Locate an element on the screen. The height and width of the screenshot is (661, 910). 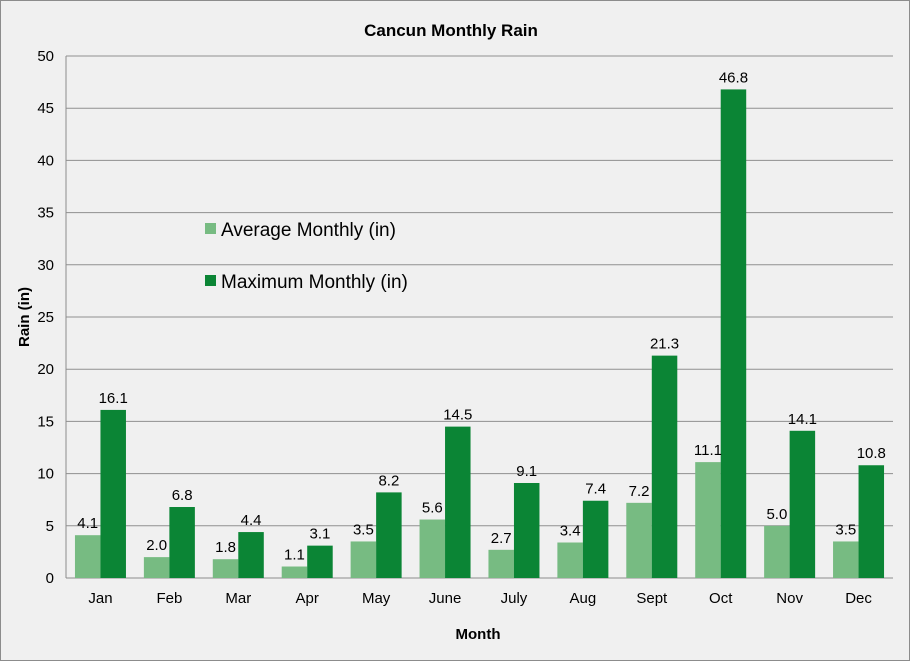
legend-label-average: Average Monthly (in) is located at coordinates (308, 230).